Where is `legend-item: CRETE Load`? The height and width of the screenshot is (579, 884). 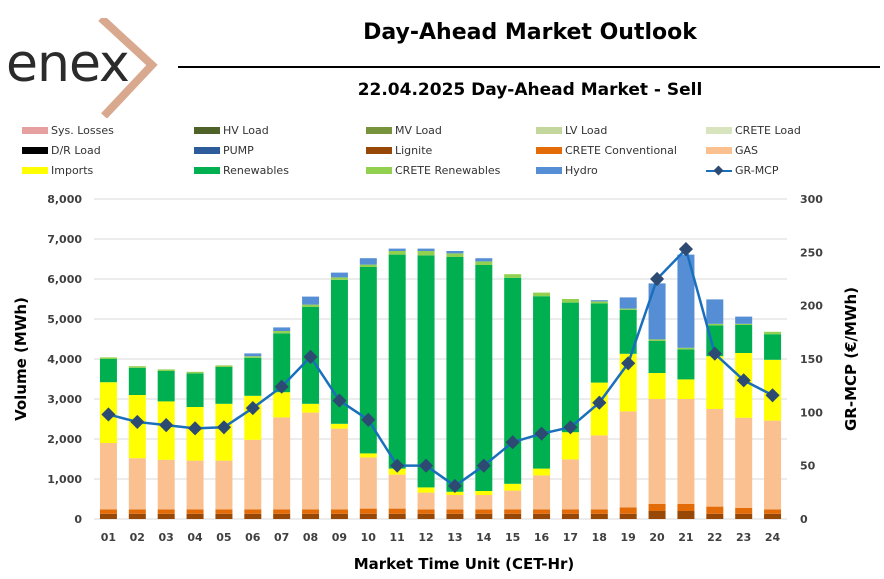 legend-item: CRETE Load is located at coordinates (753, 130).